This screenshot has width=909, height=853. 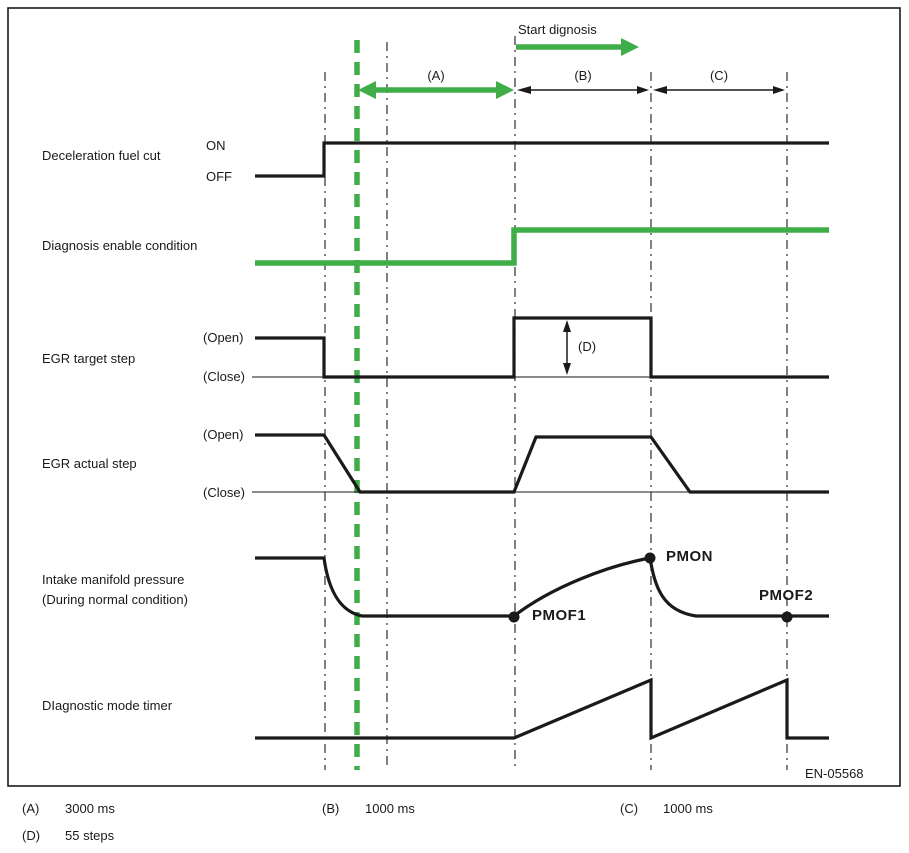 I want to click on diagnosis-enable-trace, so click(x=542, y=246).